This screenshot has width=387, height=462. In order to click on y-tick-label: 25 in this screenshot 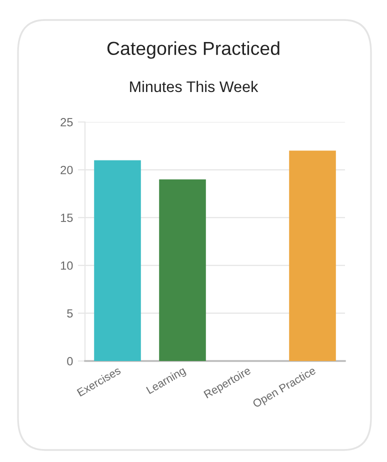, I will do `click(66, 122)`.